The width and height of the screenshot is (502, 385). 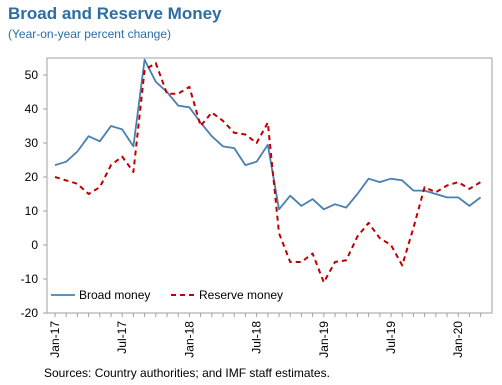 I want to click on legend-label-broad-money: Broad money, so click(x=114, y=295).